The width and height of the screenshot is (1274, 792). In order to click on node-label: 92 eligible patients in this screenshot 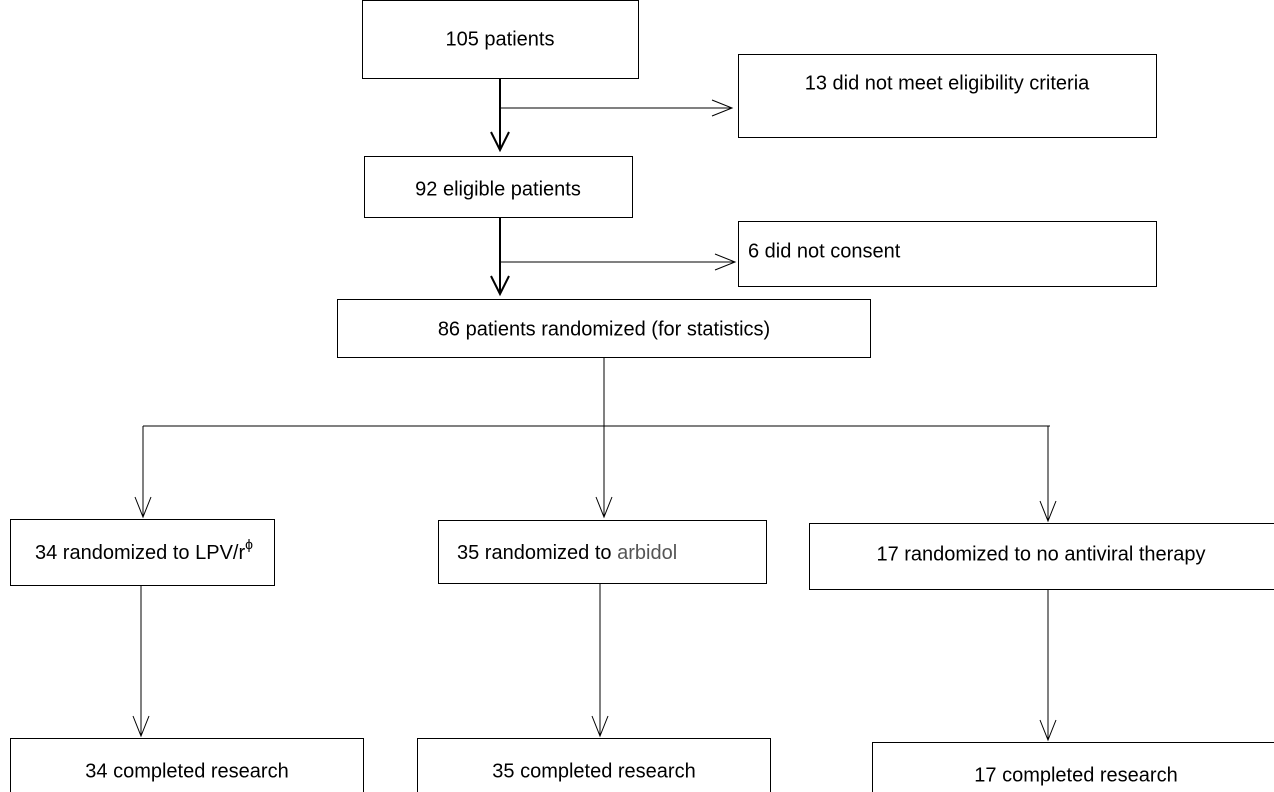, I will do `click(498, 189)`.